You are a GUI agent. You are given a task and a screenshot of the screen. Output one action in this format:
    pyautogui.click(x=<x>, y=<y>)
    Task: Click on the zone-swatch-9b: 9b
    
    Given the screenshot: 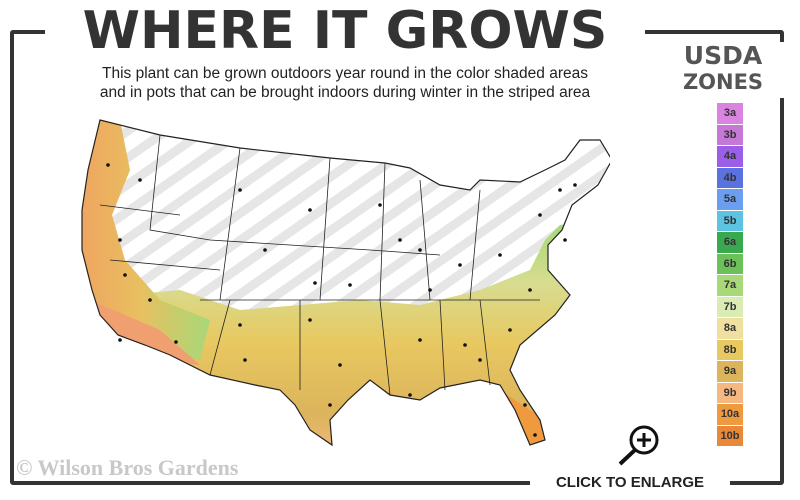 What is the action you would take?
    pyautogui.click(x=730, y=393)
    